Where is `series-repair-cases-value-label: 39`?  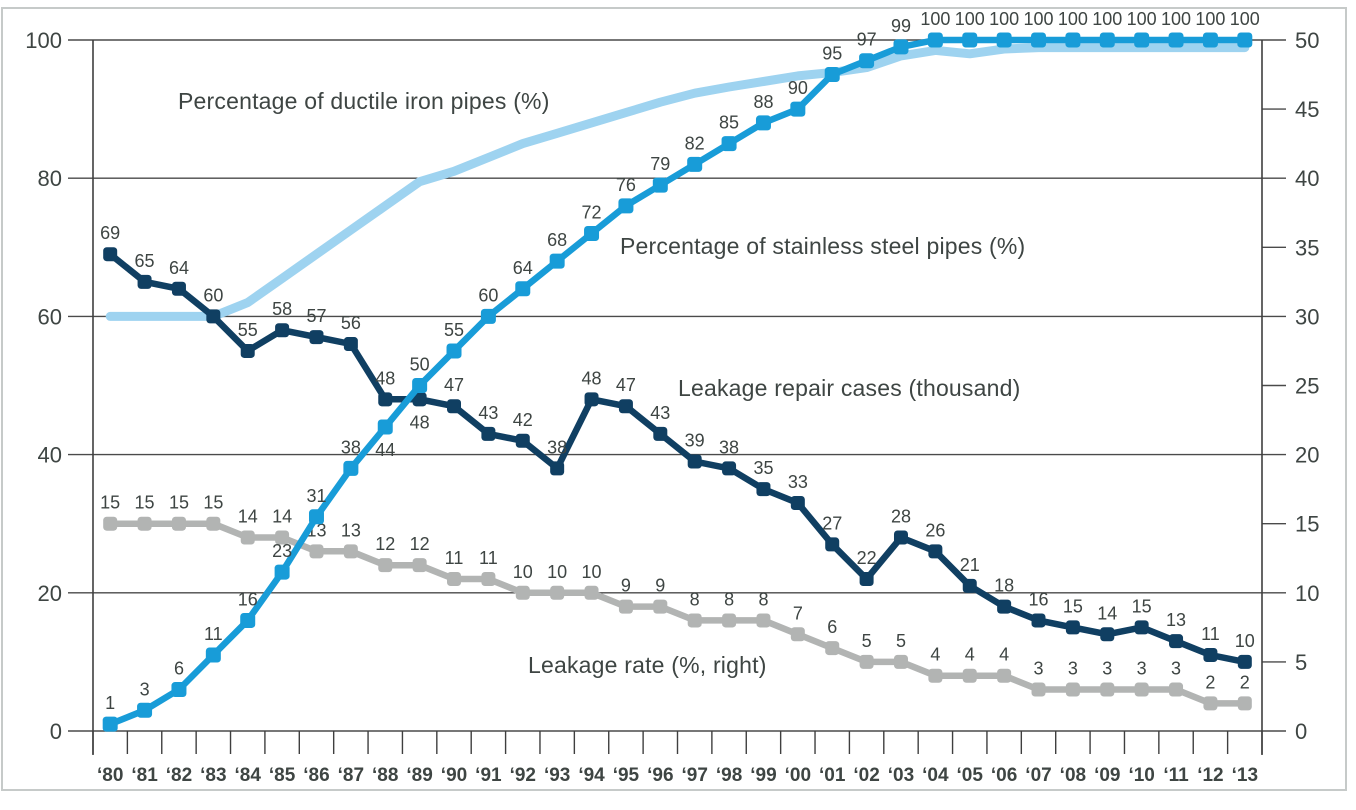 series-repair-cases-value-label: 39 is located at coordinates (695, 441).